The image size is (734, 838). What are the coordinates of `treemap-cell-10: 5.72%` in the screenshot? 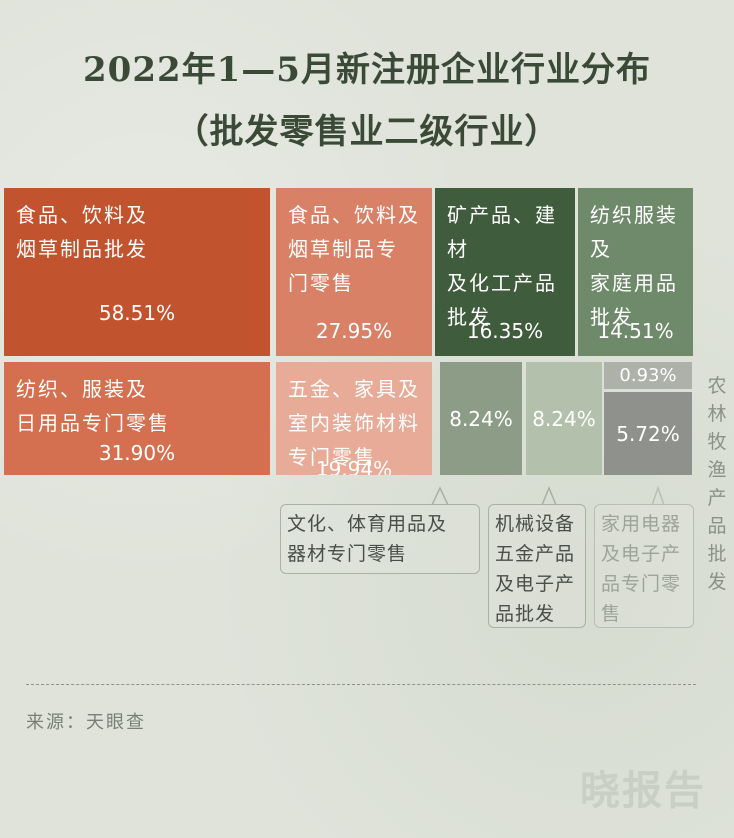 It's located at (648, 433).